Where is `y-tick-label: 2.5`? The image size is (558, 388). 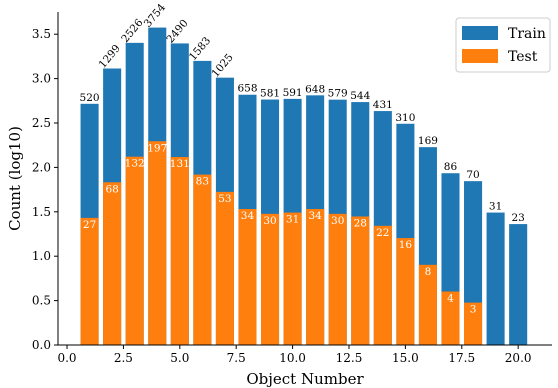 y-tick-label: 2.5 is located at coordinates (41, 123).